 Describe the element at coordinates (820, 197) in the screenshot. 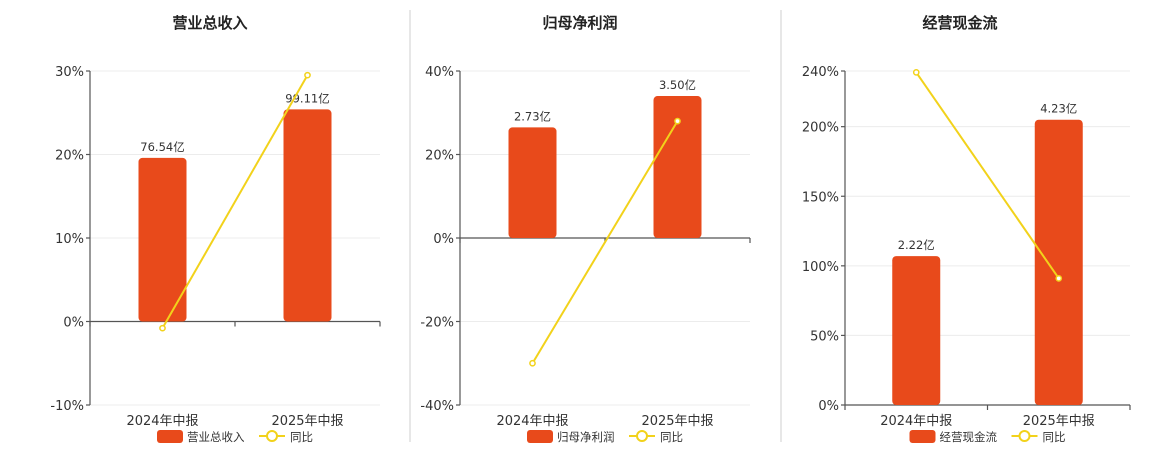

I see `y-tick-label: 150%` at that location.